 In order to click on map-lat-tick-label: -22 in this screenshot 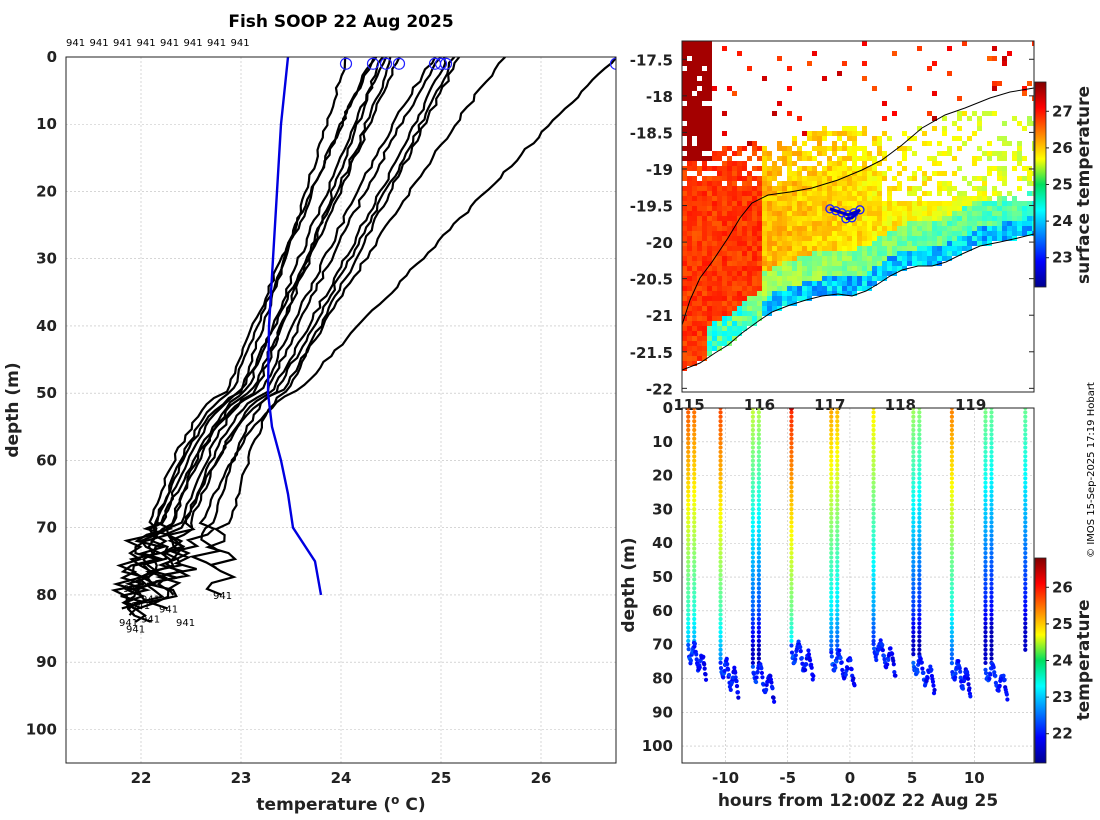, I will do `click(659, 389)`.